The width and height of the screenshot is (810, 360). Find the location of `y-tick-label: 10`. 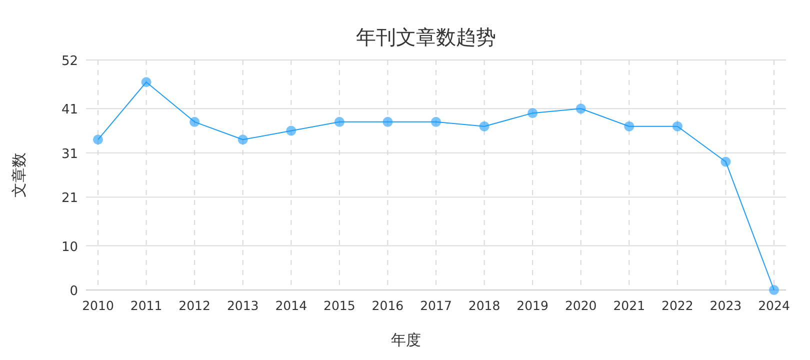

y-tick-label: 10 is located at coordinates (69, 247).